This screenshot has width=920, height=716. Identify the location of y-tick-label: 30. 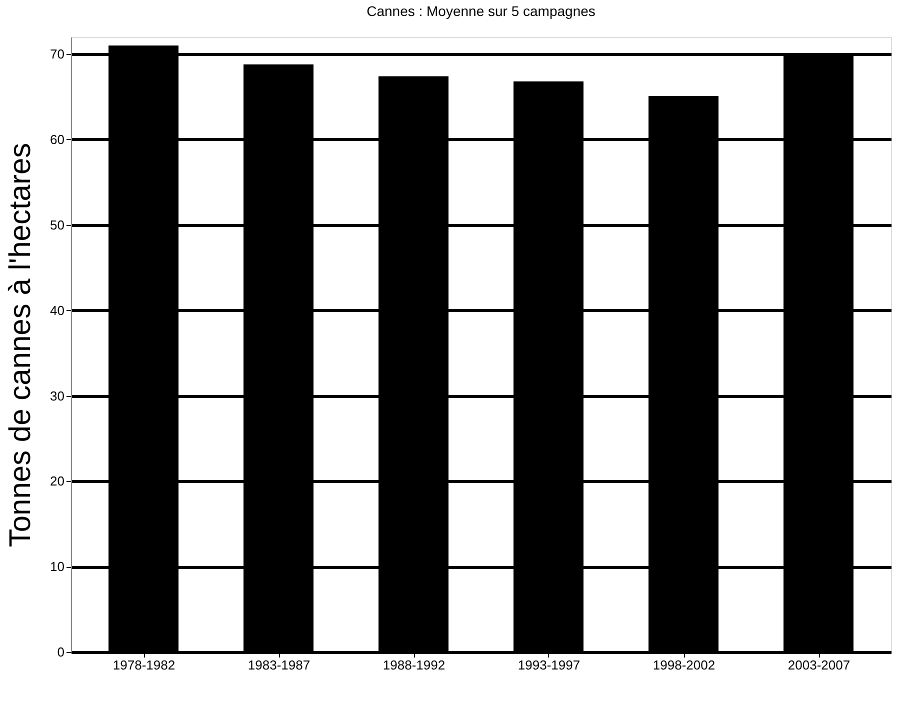
(57, 396).